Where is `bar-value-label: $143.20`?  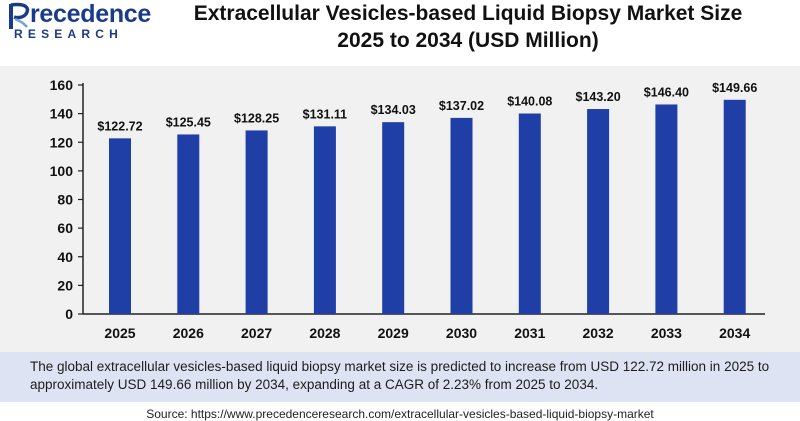
bar-value-label: $143.20 is located at coordinates (598, 97).